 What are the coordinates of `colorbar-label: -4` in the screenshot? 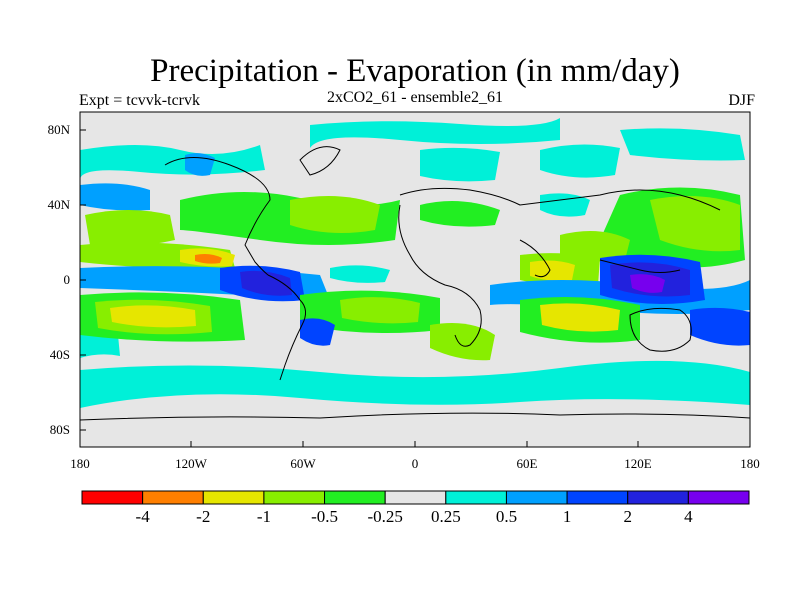 It's located at (142, 516).